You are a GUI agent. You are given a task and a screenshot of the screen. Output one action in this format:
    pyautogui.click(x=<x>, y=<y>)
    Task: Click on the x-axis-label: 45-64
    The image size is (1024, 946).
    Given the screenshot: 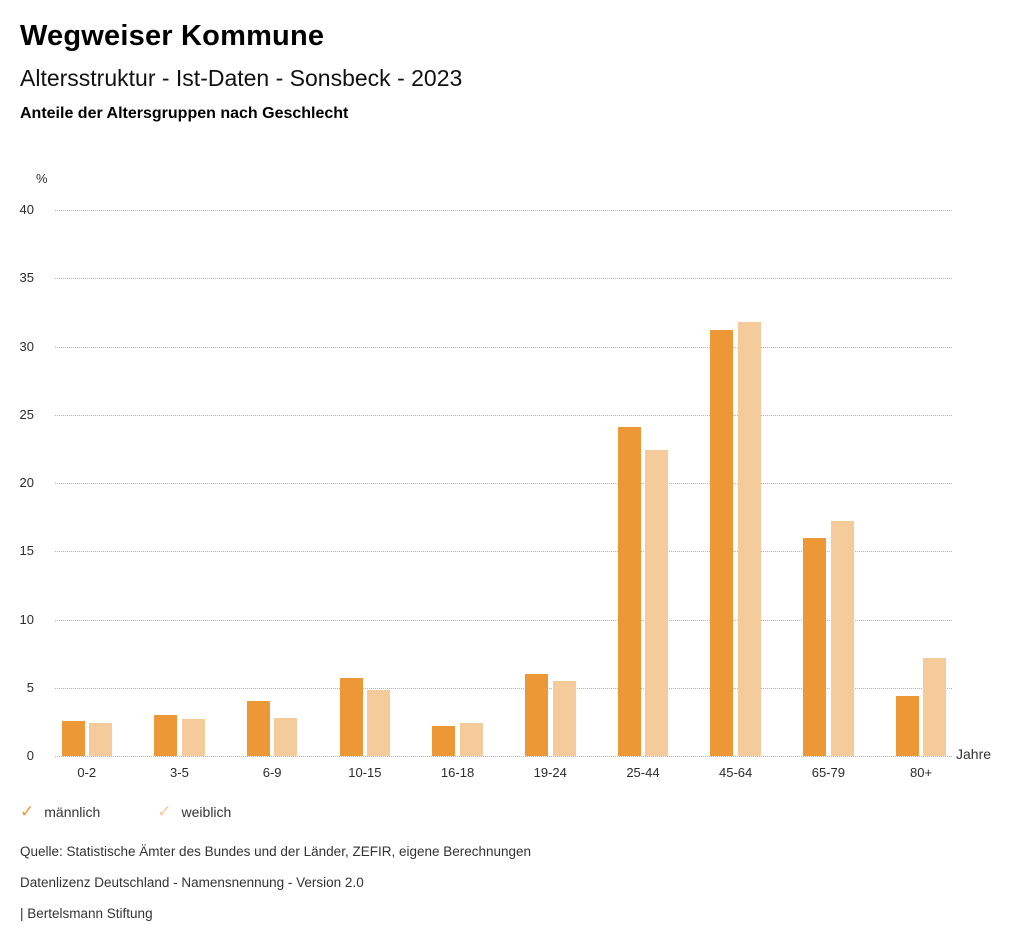 What is the action you would take?
    pyautogui.click(x=736, y=772)
    